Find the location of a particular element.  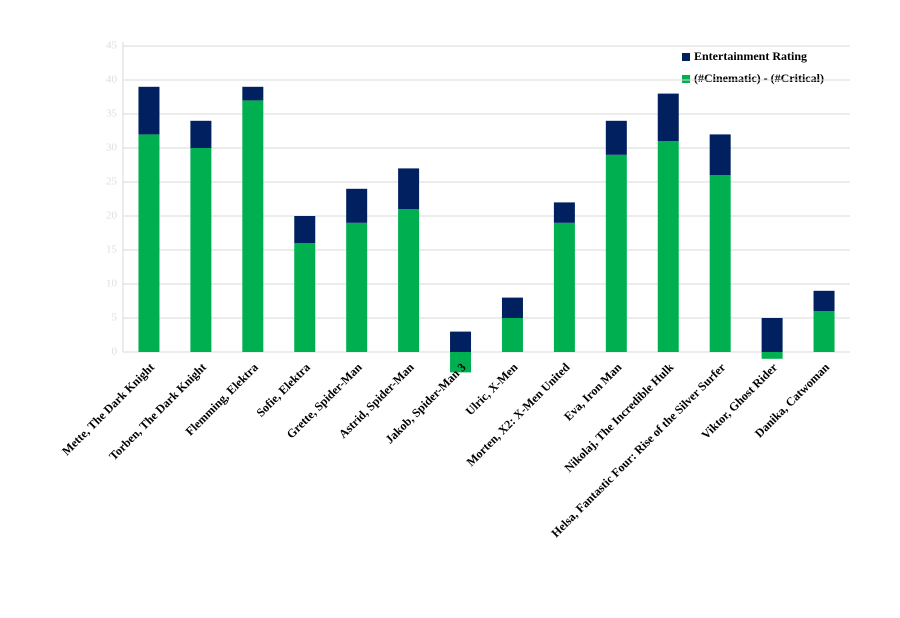

y-tick-label: 45 is located at coordinates (112, 46).